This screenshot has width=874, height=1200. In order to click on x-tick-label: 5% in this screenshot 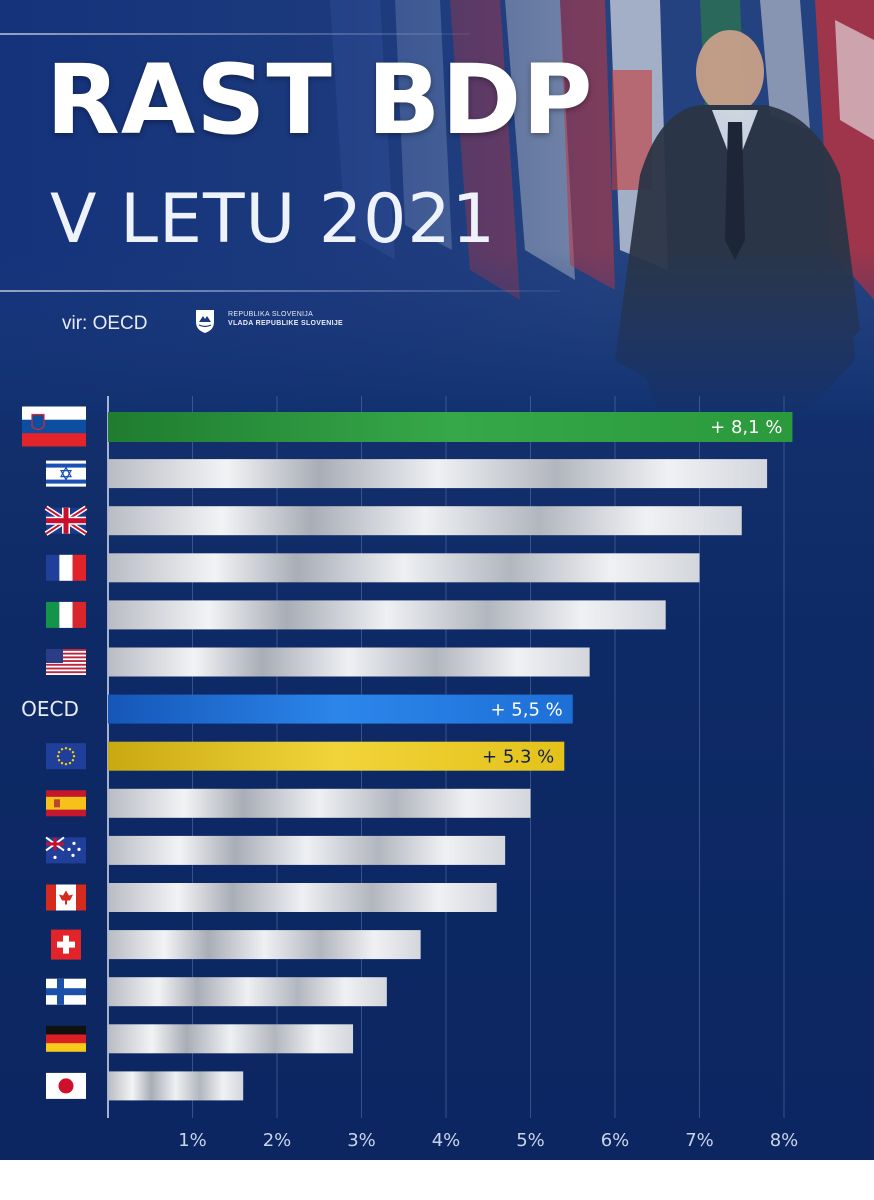, I will do `click(530, 1140)`.